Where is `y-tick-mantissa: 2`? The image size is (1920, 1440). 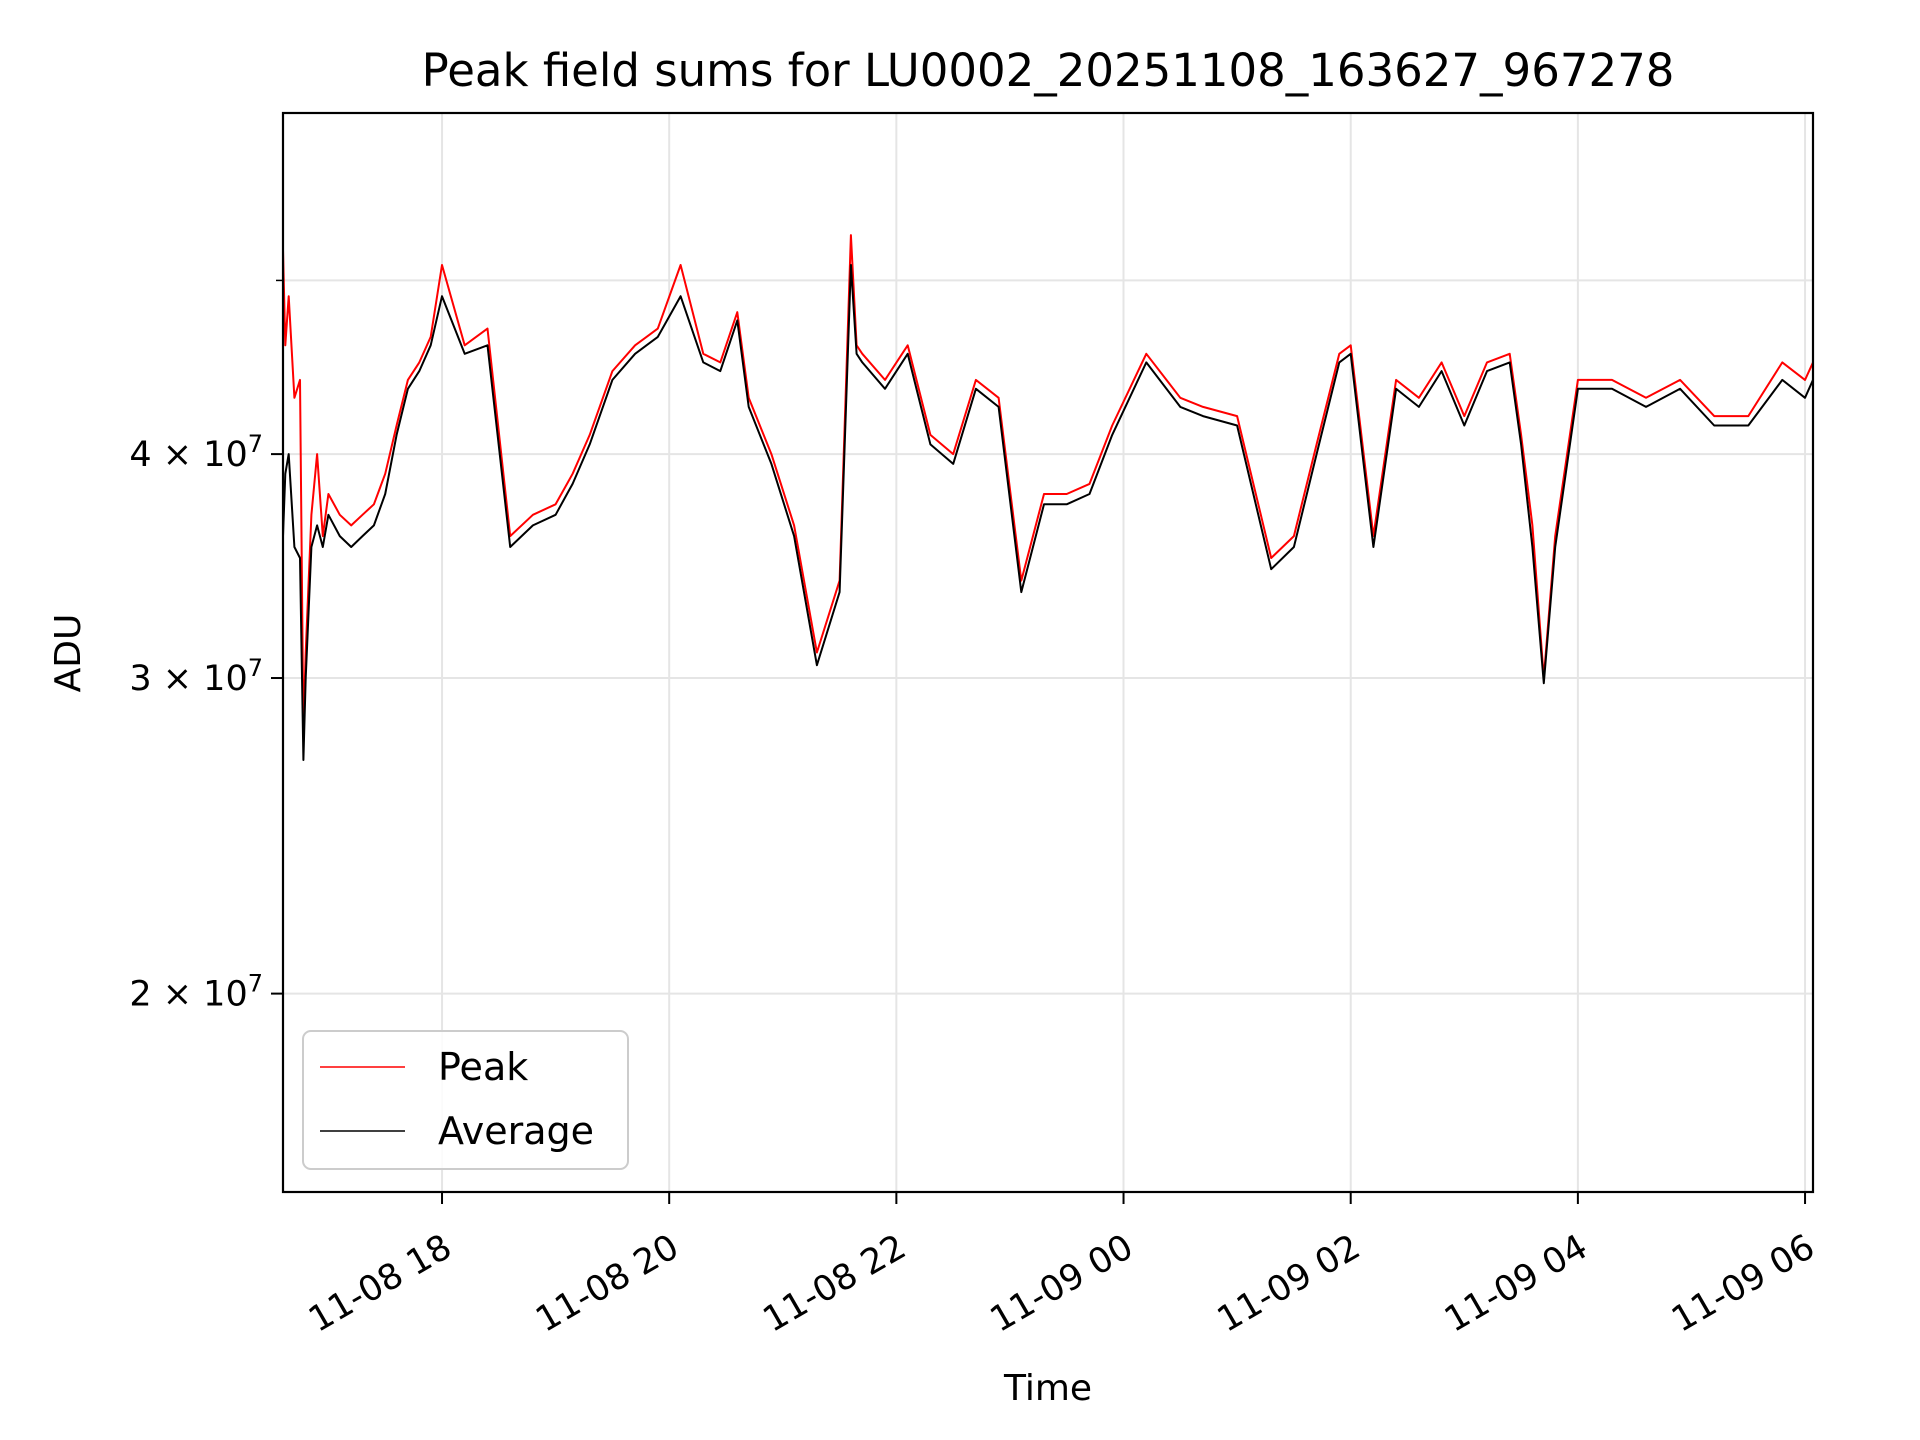 y-tick-mantissa: 2 is located at coordinates (140, 995).